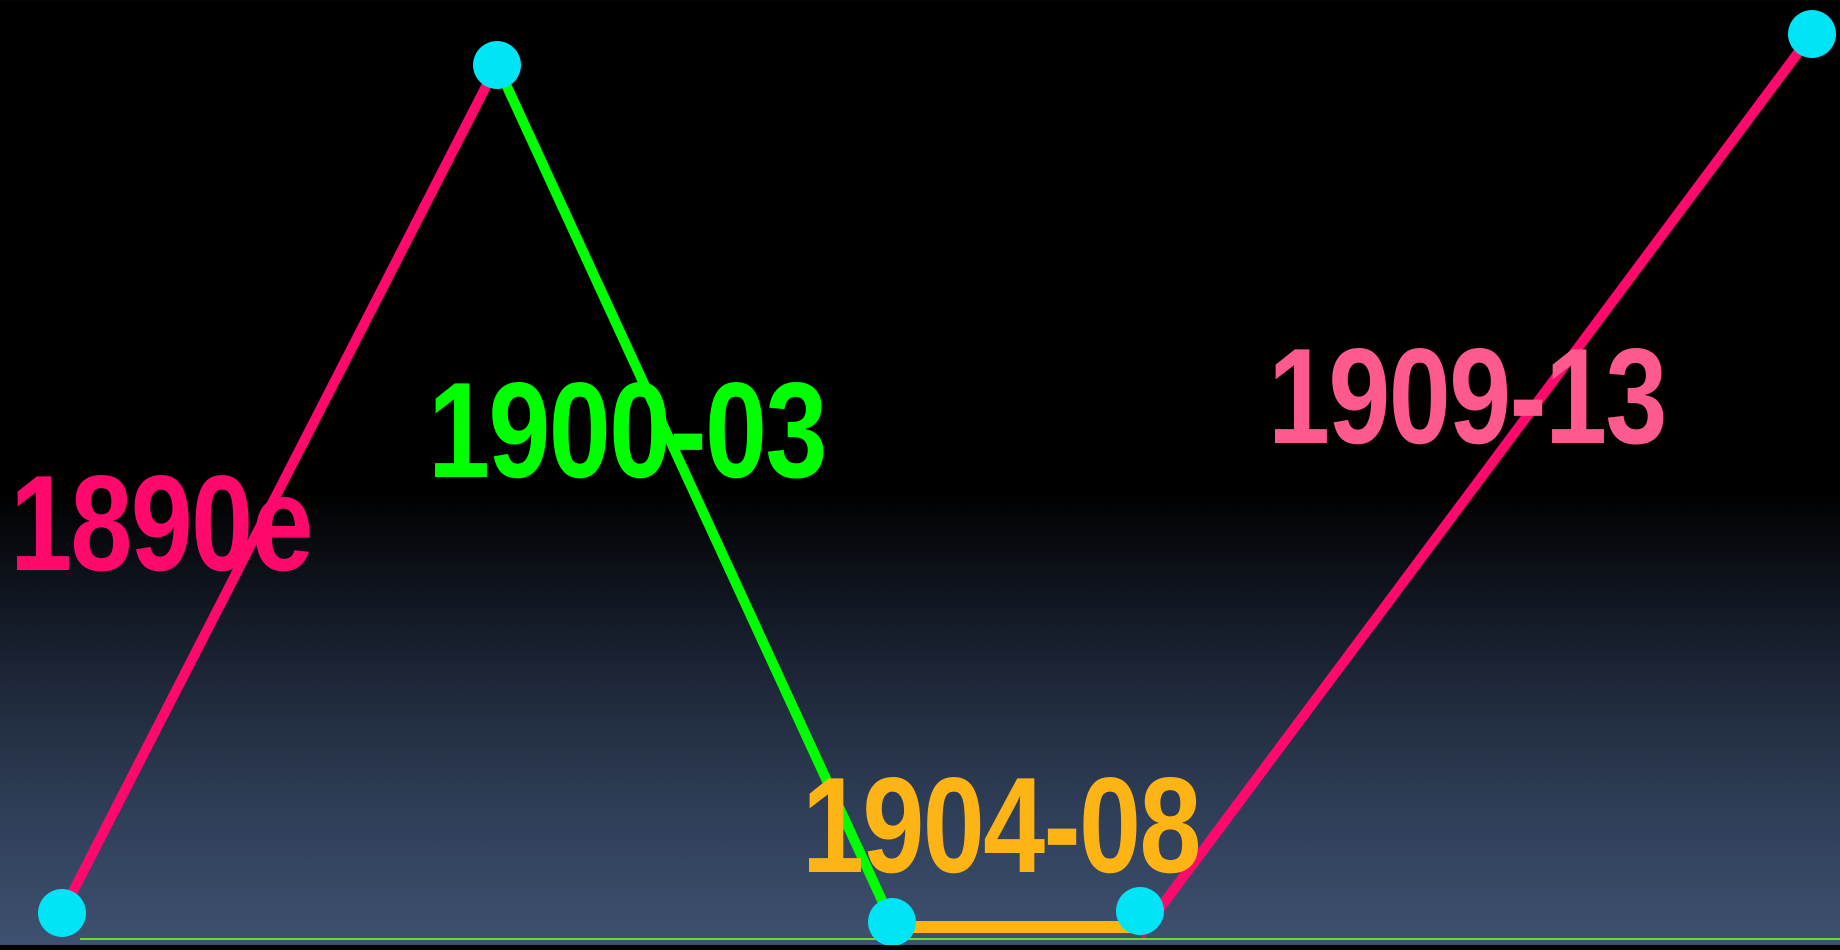  Describe the element at coordinates (1467, 396) in the screenshot. I see `label-1909-13: 1909-13` at that location.